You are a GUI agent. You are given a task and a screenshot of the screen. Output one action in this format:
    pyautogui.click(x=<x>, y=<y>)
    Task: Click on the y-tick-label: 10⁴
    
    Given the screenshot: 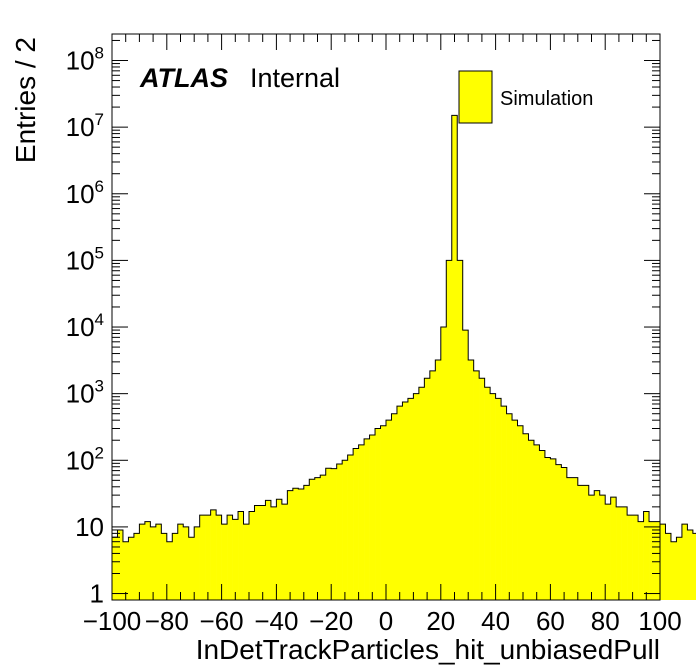 What is the action you would take?
    pyautogui.click(x=85, y=326)
    